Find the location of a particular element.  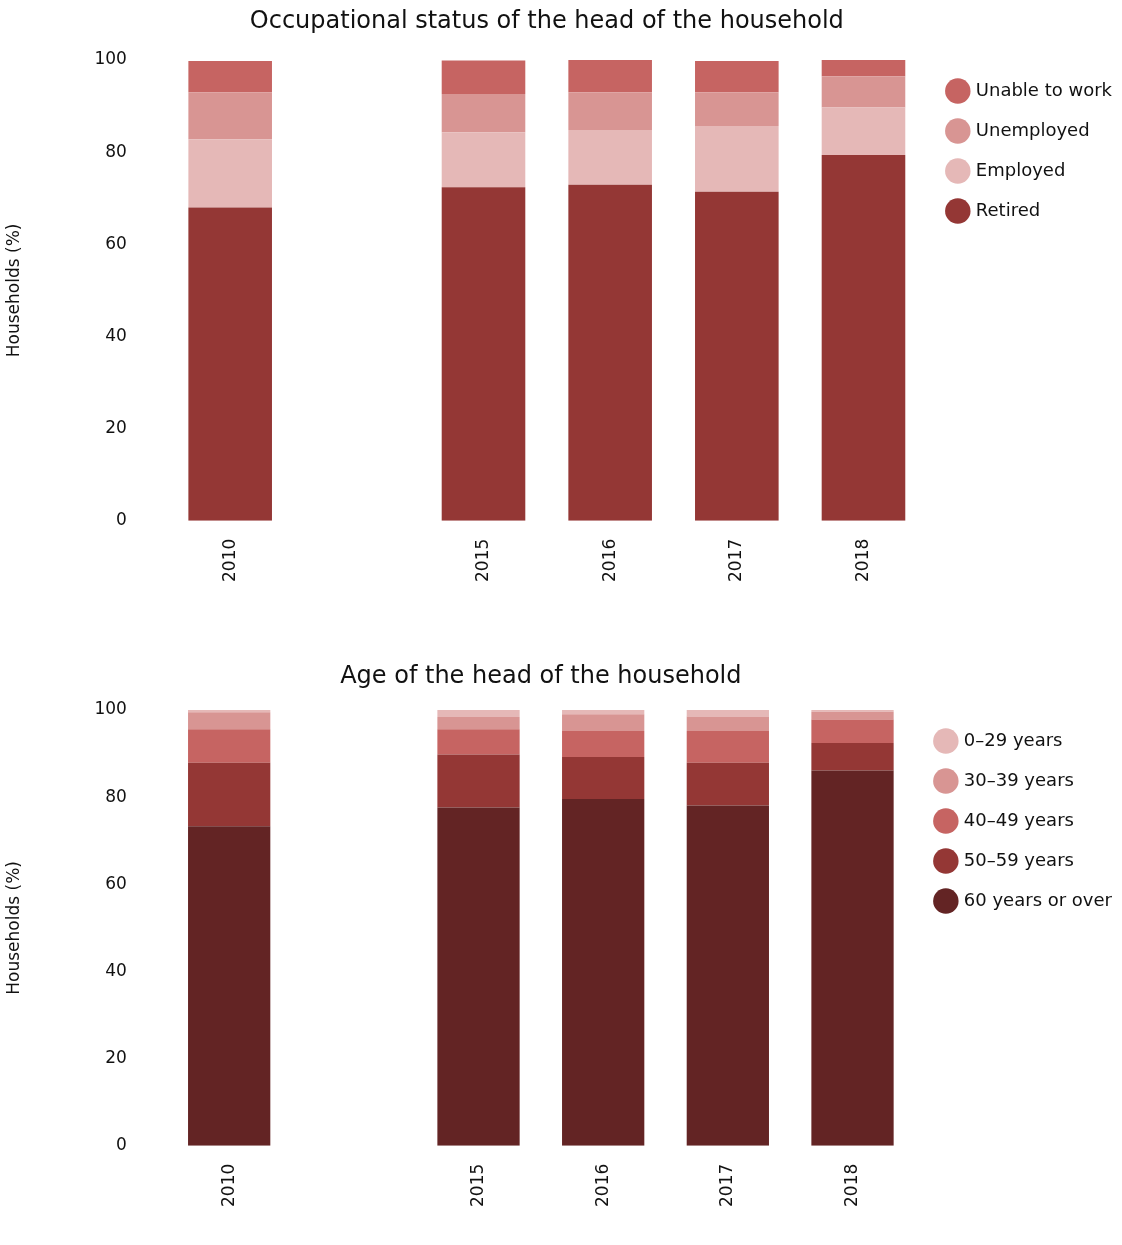

legend-label: Retired is located at coordinates (1008, 209).